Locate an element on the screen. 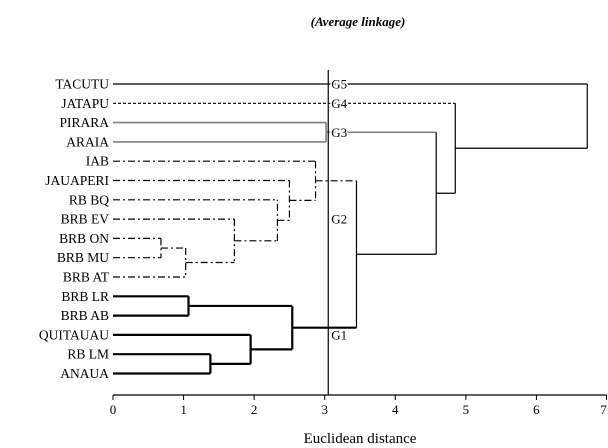 The height and width of the screenshot is (448, 608). leaf-label-brb-mu: BRB MU is located at coordinates (83, 257).